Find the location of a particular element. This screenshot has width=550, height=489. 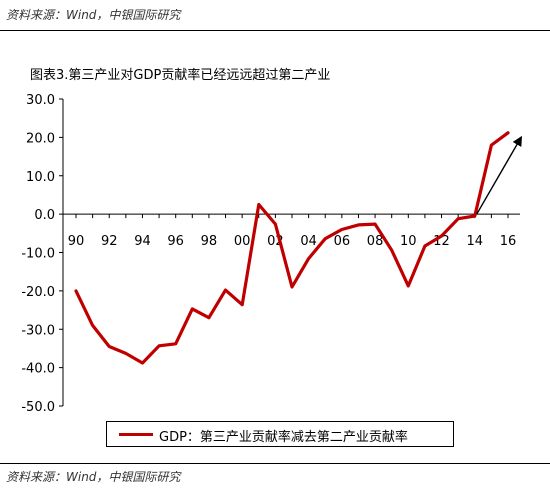

legend-swatch is located at coordinates (136, 434).